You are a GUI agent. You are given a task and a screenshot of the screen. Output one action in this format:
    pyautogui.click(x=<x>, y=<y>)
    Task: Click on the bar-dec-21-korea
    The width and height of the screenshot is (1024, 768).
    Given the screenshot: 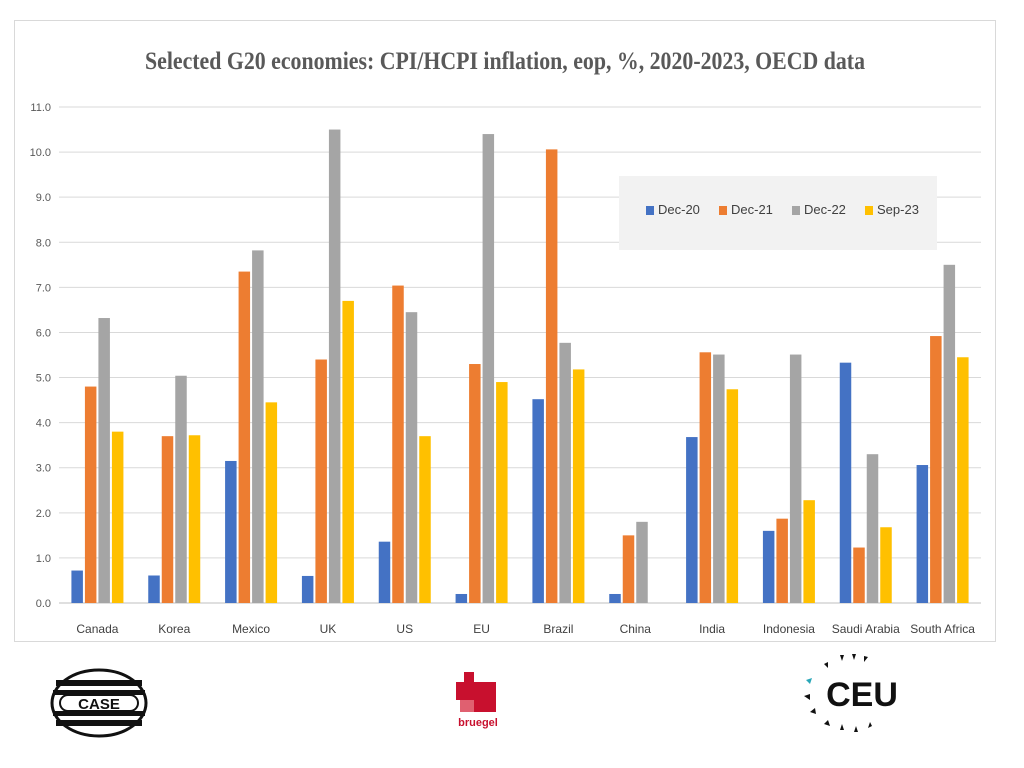 What is the action you would take?
    pyautogui.click(x=167, y=519)
    